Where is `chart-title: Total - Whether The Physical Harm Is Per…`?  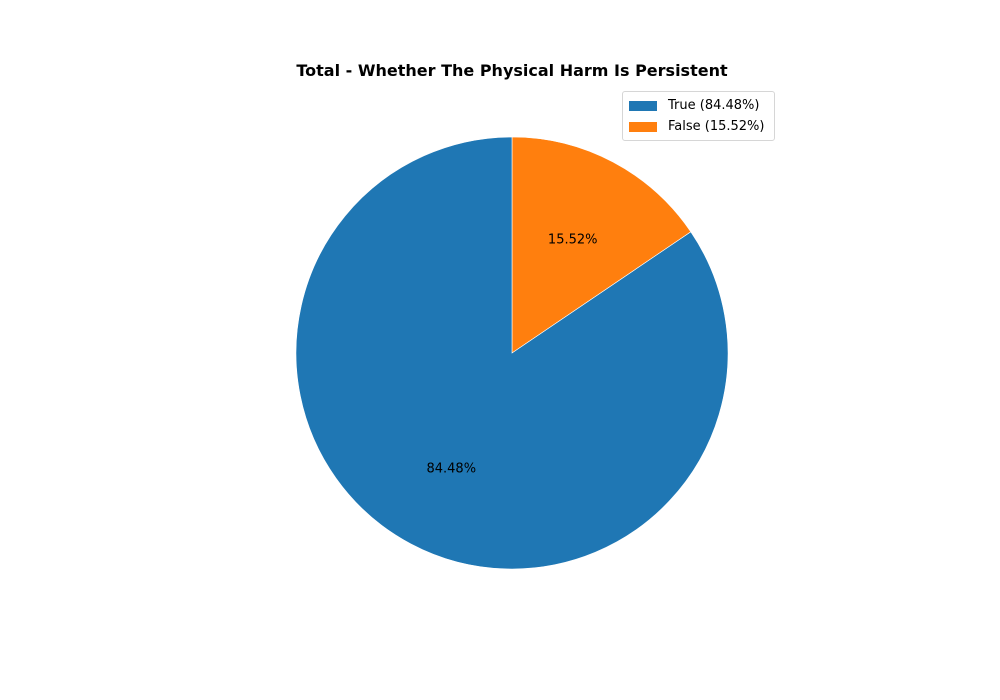
chart-title: Total - Whether The Physical Harm Is Per… is located at coordinates (512, 70).